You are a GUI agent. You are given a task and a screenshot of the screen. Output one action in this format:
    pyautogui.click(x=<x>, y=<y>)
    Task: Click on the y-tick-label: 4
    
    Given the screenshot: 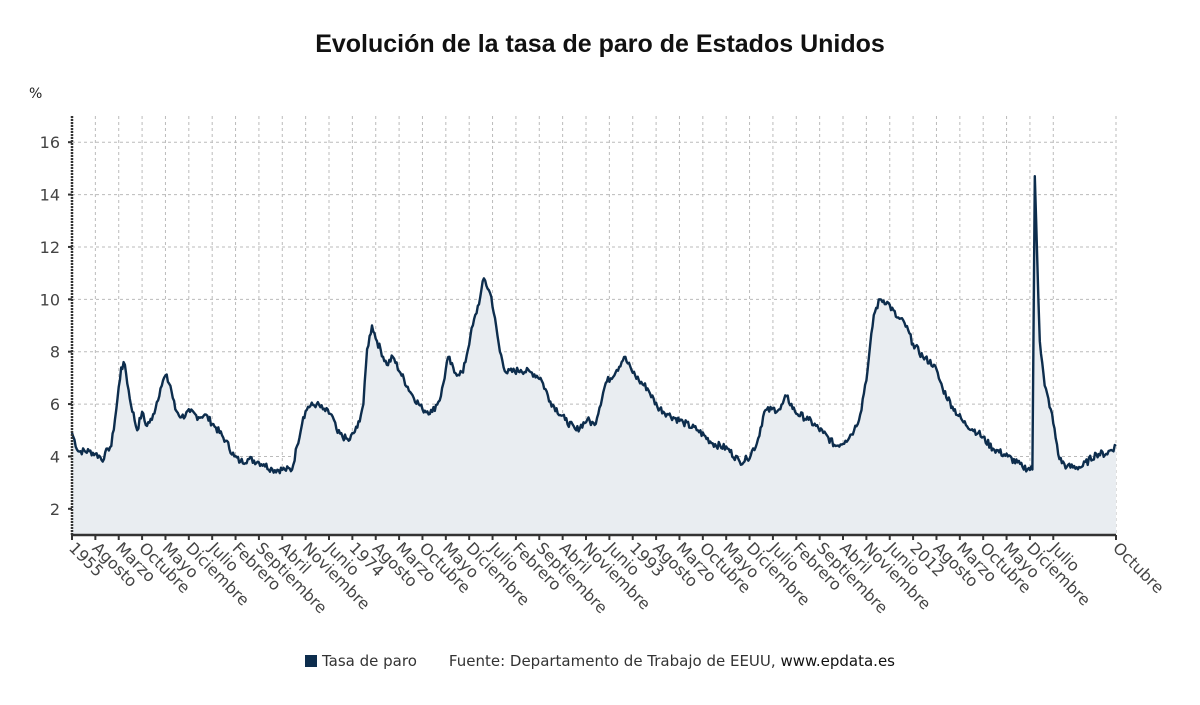 What is the action you would take?
    pyautogui.click(x=55, y=456)
    